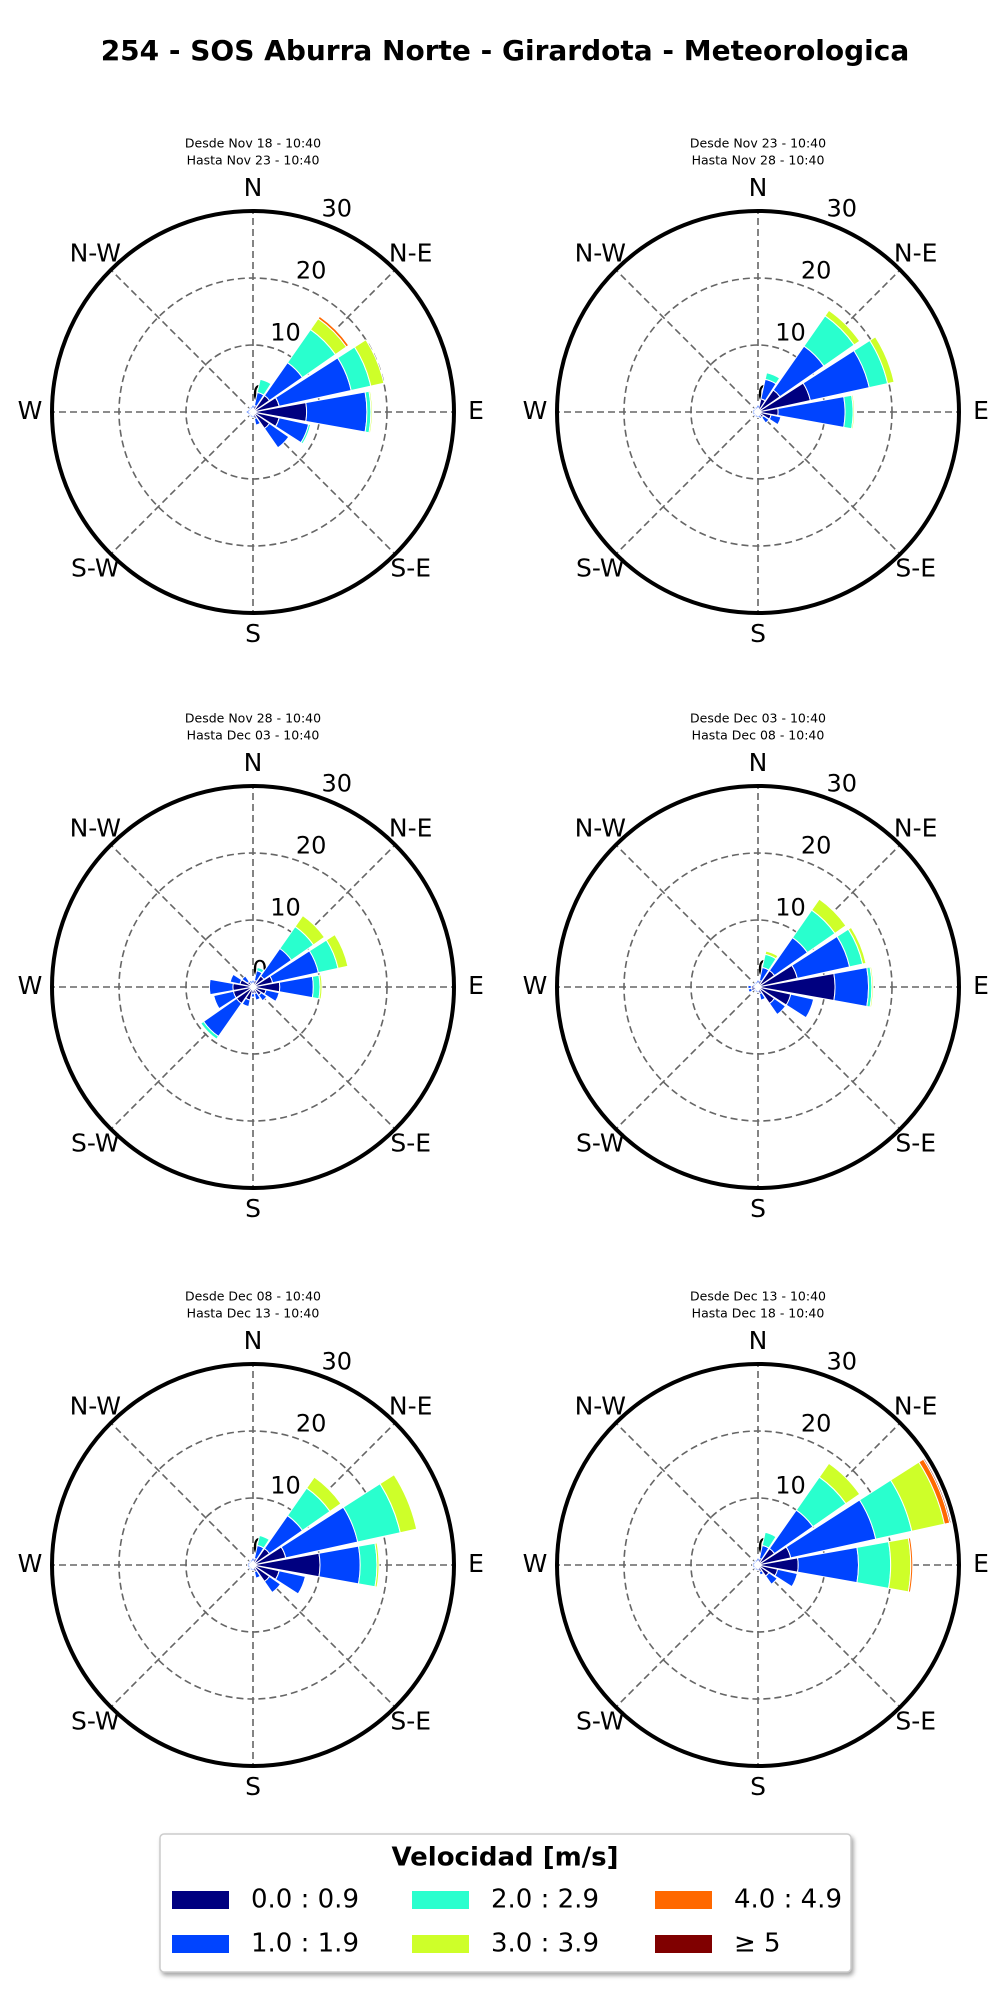 The height and width of the screenshot is (2004, 1000). What do you see at coordinates (758, 1313) in the screenshot?
I see `subplot-subtitle: Hasta Dec 18 - 10:40` at bounding box center [758, 1313].